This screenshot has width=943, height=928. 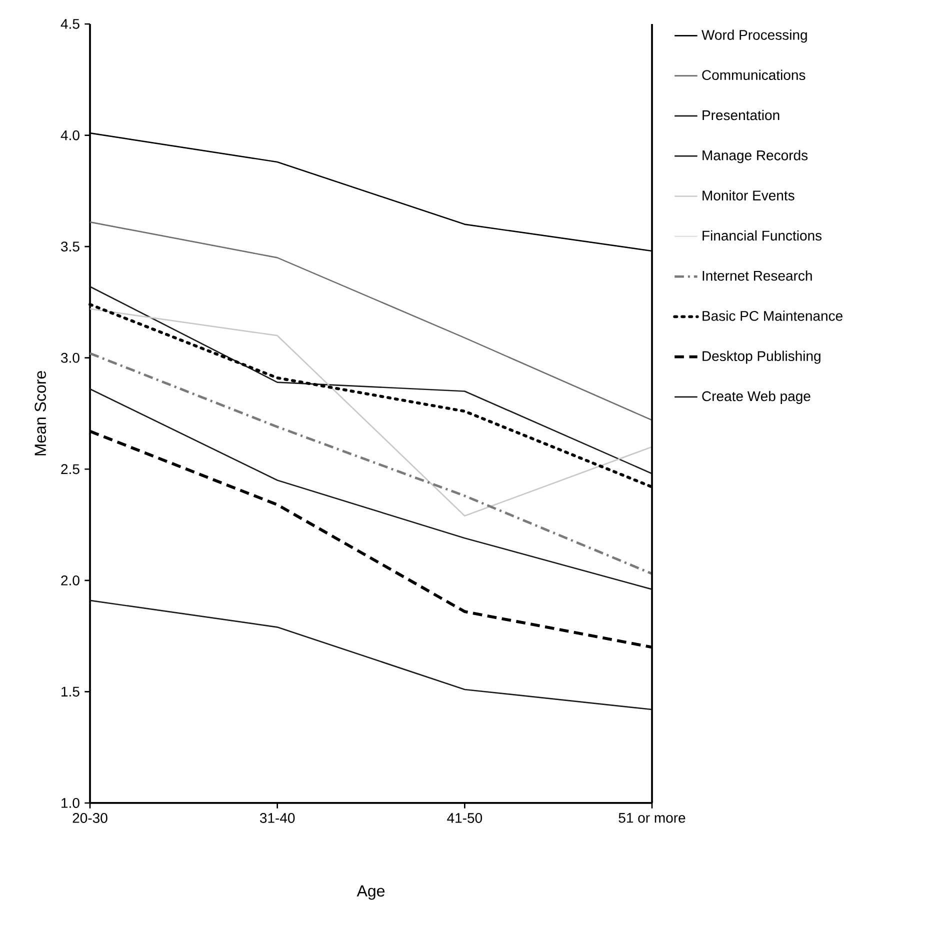 What do you see at coordinates (761, 357) in the screenshot?
I see `legend-label: Desktop Publishing` at bounding box center [761, 357].